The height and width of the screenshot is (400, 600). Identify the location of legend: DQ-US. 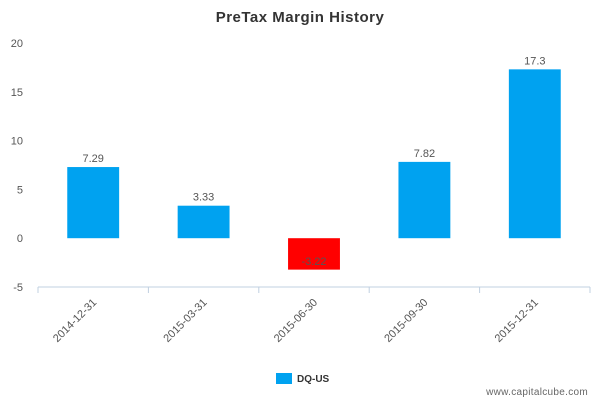
(303, 379).